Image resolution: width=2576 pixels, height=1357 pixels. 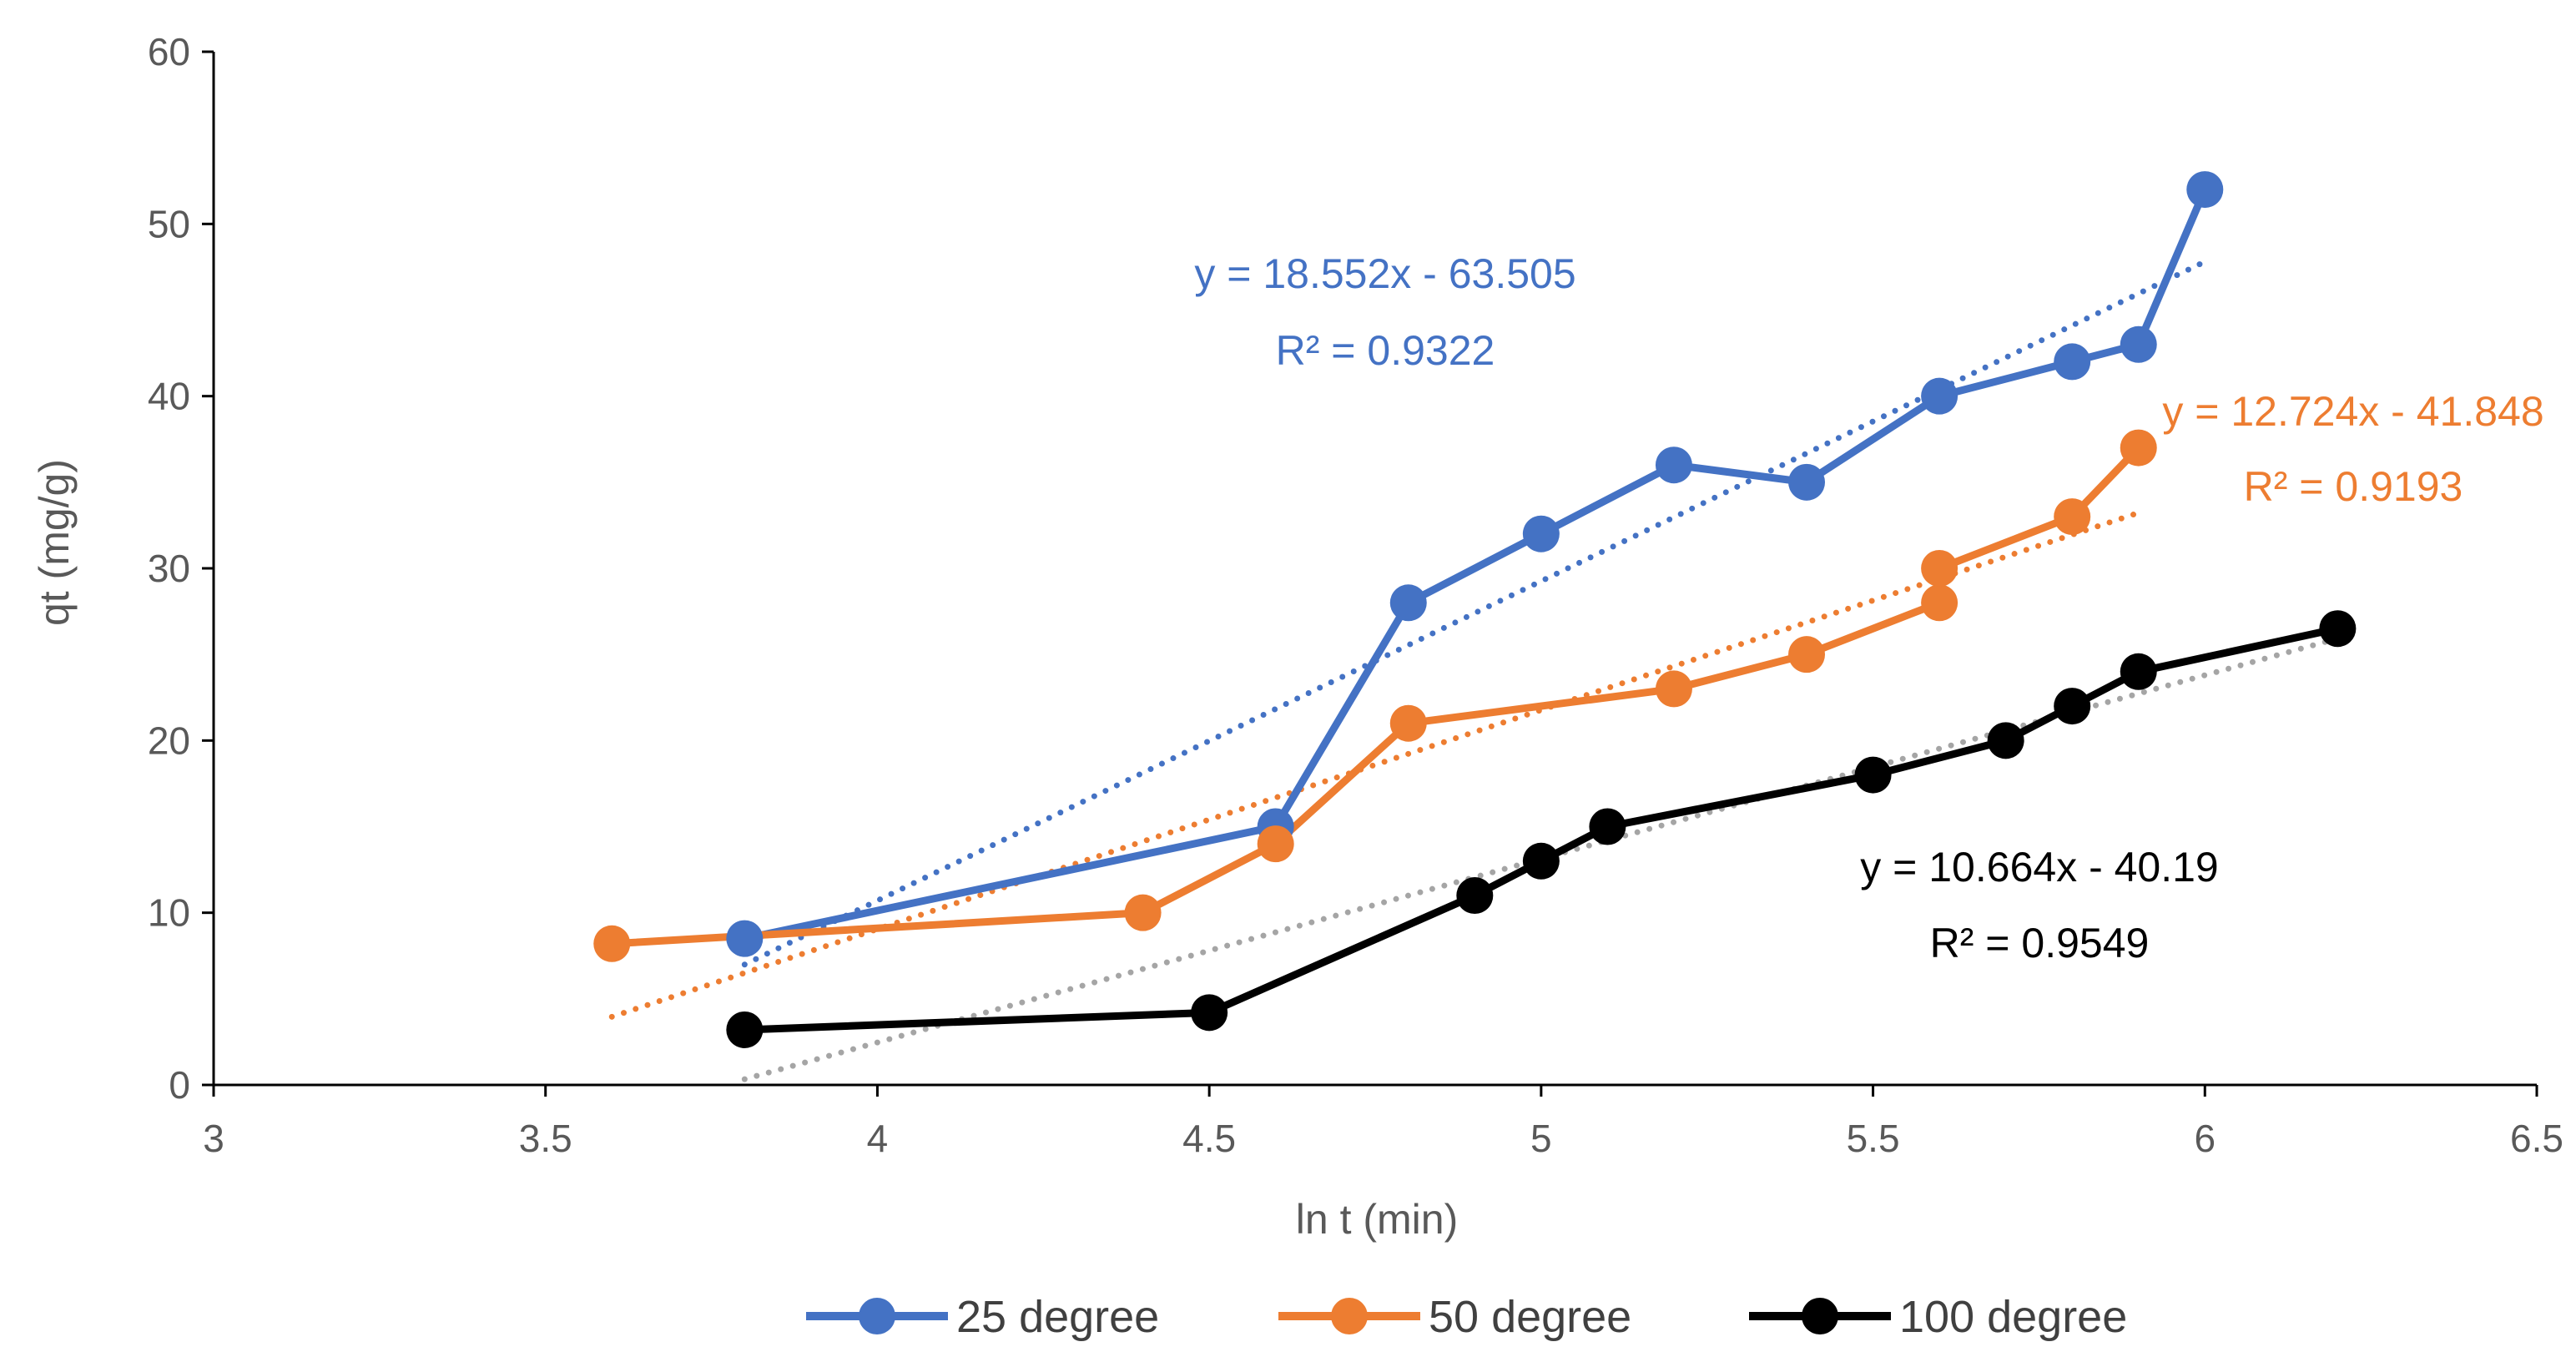 What do you see at coordinates (545, 1138) in the screenshot?
I see `x-tick-label: 3.5` at bounding box center [545, 1138].